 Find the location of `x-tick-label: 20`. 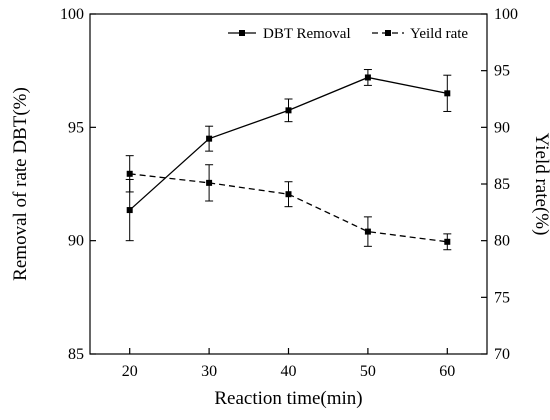

x-tick-label: 20 is located at coordinates (130, 371).